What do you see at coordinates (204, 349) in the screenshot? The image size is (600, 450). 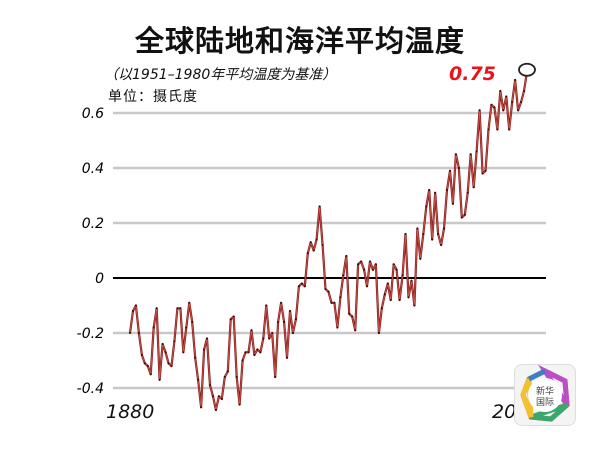 I see `data-point-1905` at bounding box center [204, 349].